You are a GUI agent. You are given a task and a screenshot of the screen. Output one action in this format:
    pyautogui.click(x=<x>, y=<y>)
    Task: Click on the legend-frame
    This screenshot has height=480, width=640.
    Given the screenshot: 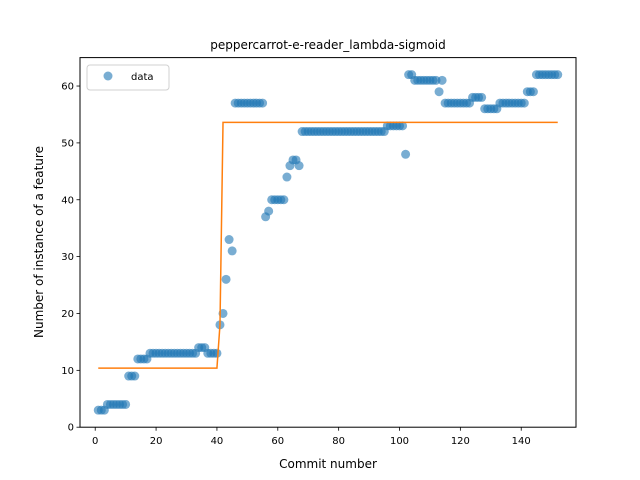 What is the action you would take?
    pyautogui.click(x=128, y=77)
    